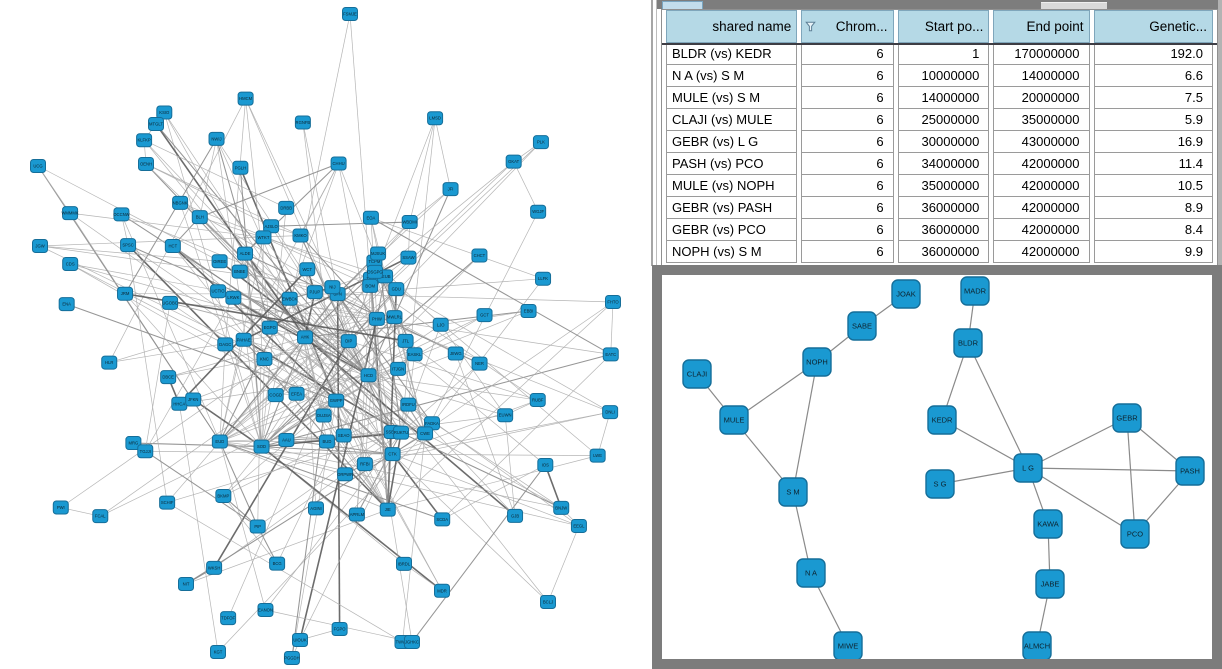 The width and height of the screenshot is (1222, 669). What do you see at coordinates (193, 399) in the screenshot?
I see `network-node: JFKN` at bounding box center [193, 399].